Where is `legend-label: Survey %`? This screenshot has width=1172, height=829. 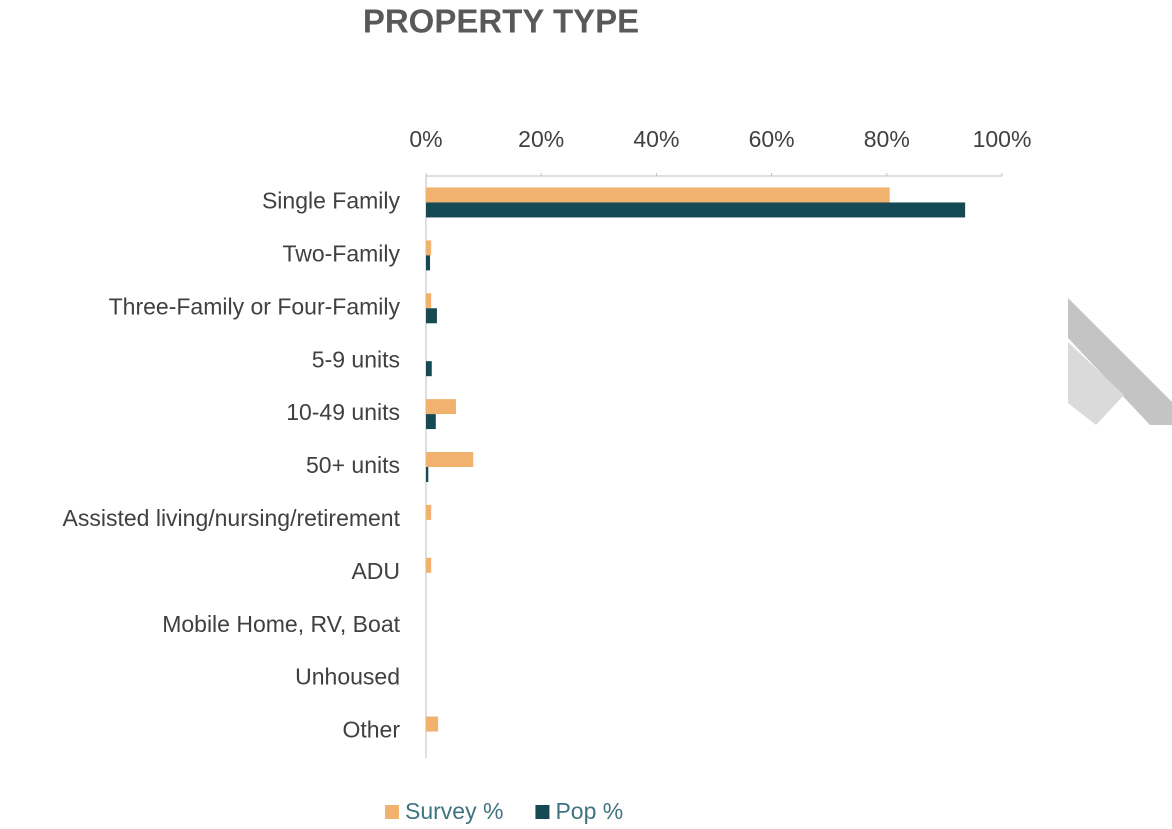 legend-label: Survey % is located at coordinates (454, 811).